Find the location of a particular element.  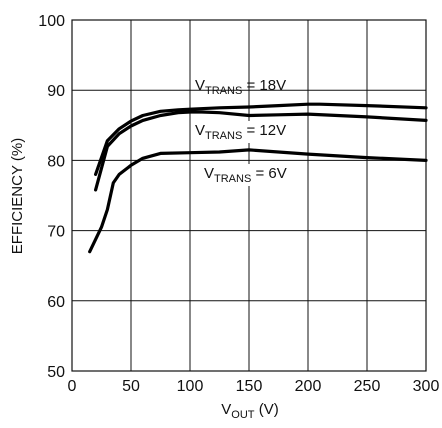

y-tick-label-60: 60 is located at coordinates (56, 302).